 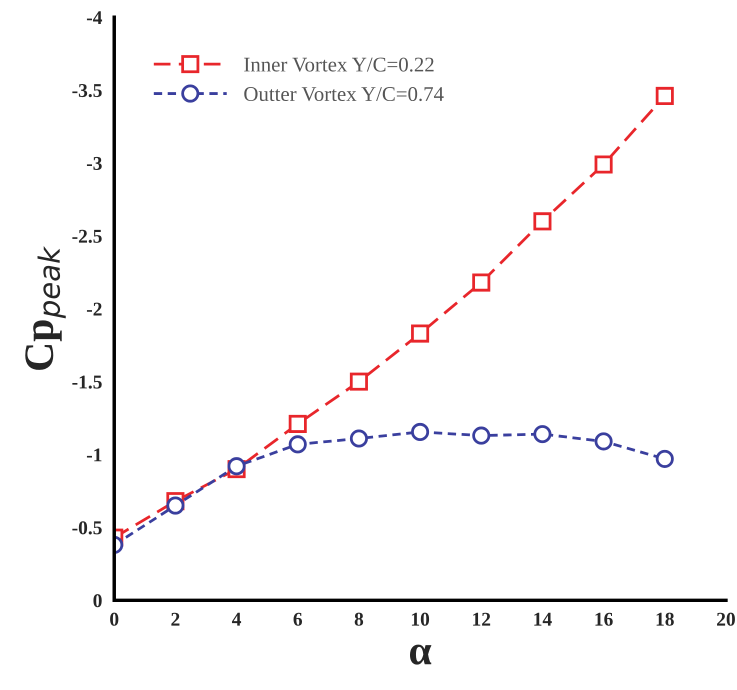 I want to click on x-tick-label: 18, so click(x=665, y=619).